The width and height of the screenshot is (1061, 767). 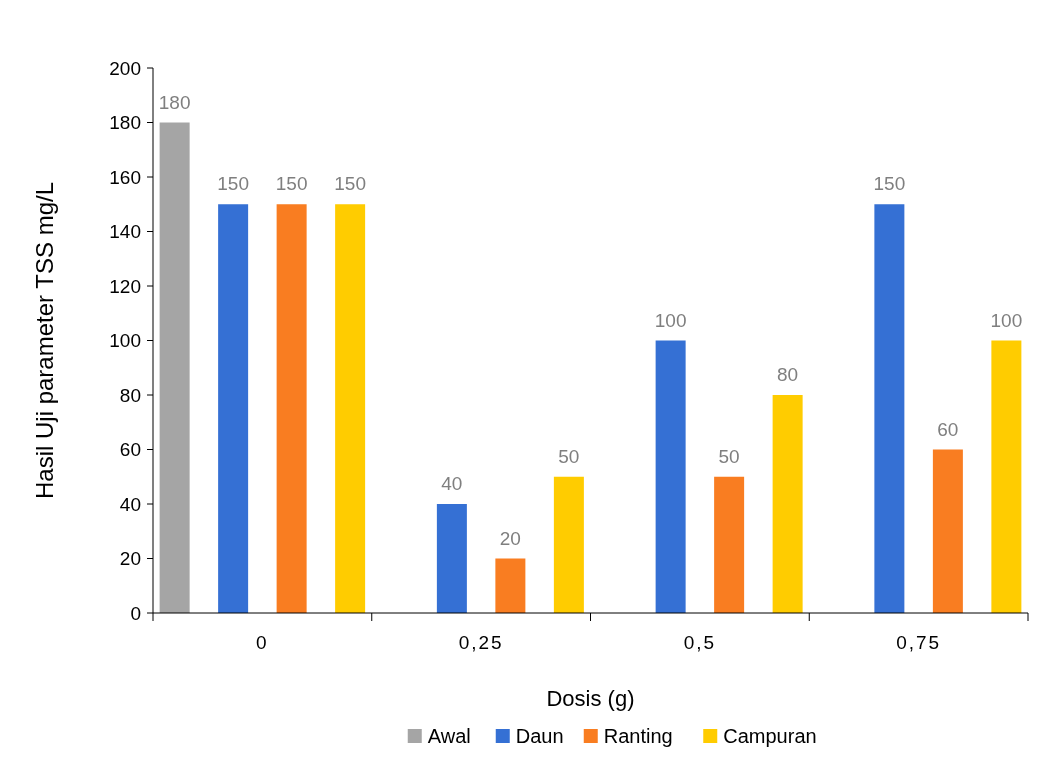 What do you see at coordinates (919, 642) in the screenshot?
I see `x-tick-label: 0,75` at bounding box center [919, 642].